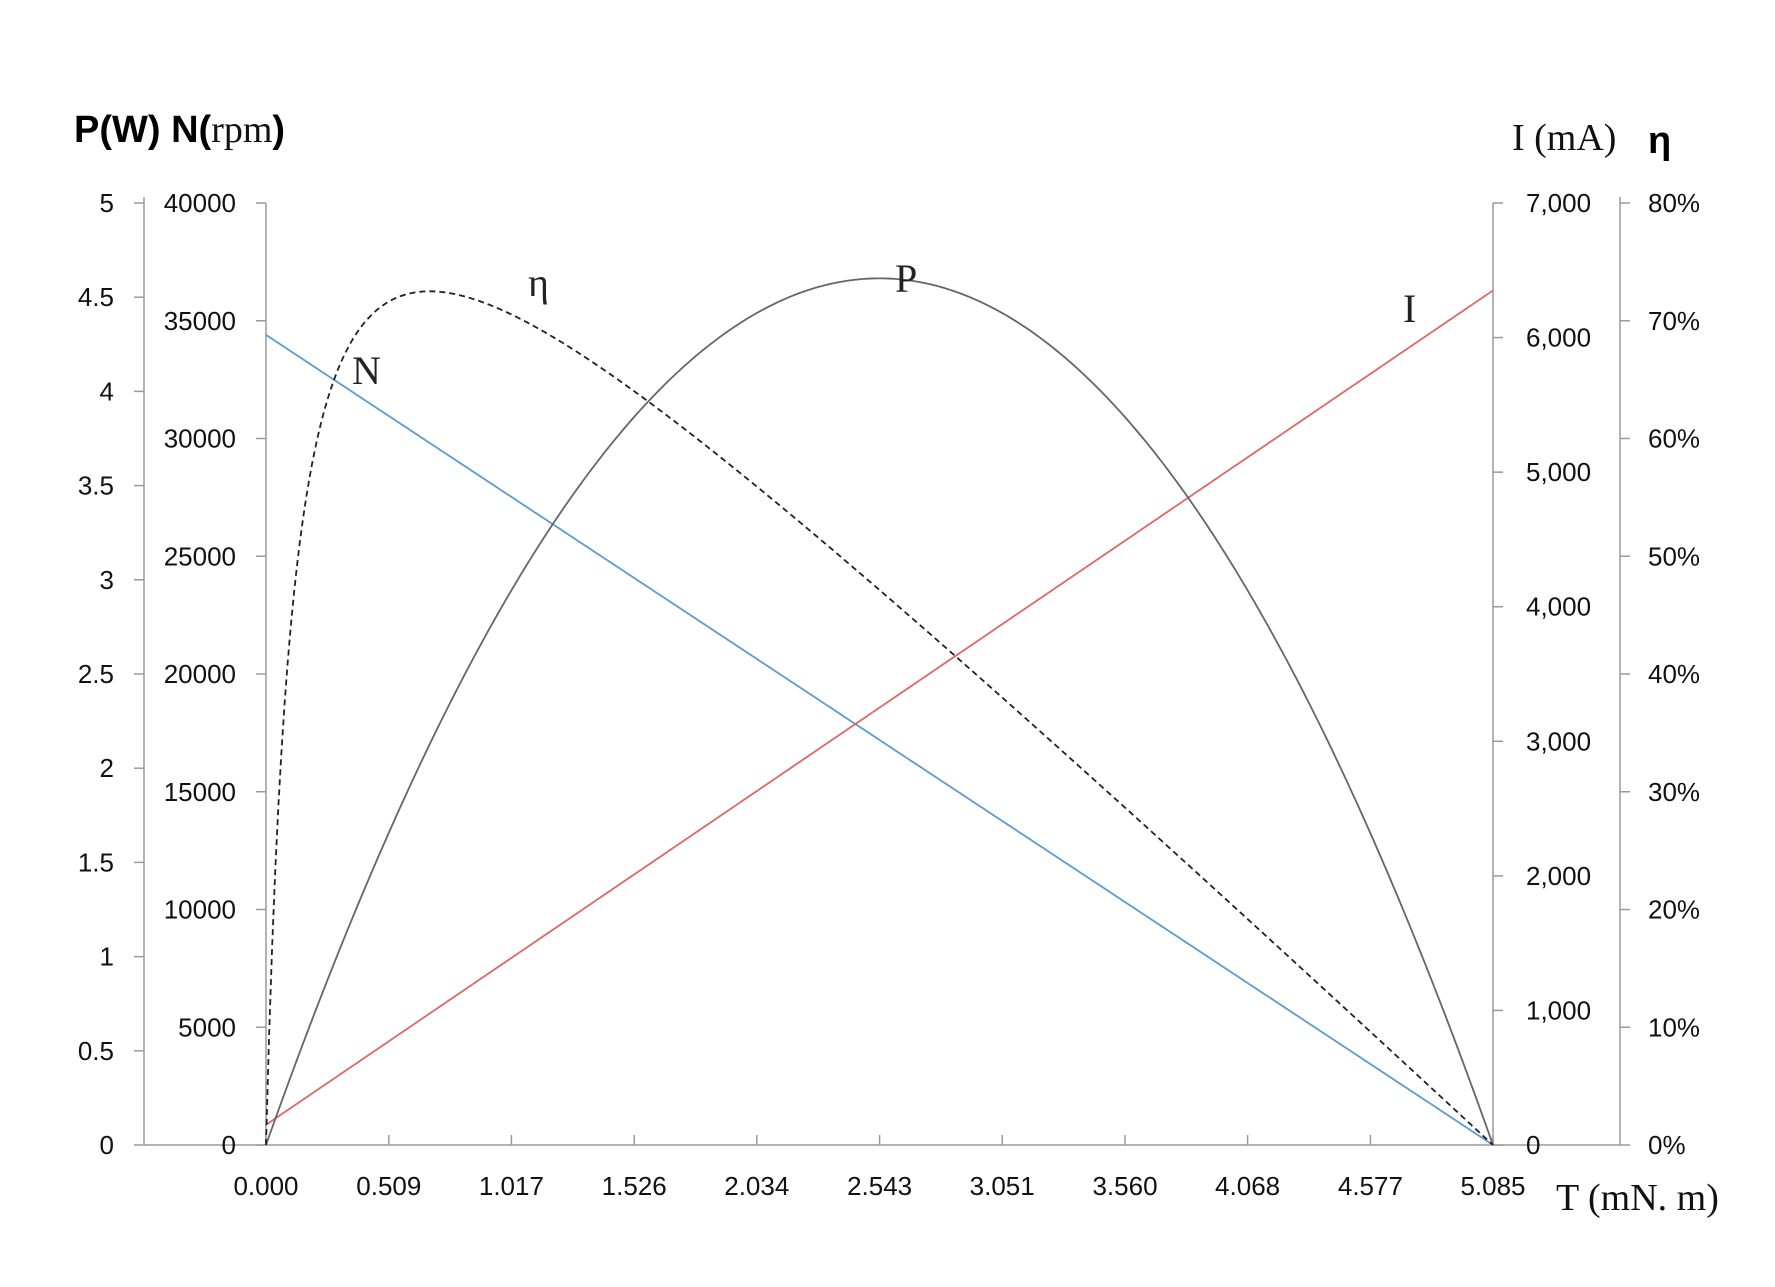 This screenshot has width=1775, height=1287. What do you see at coordinates (1674, 556) in the screenshot?
I see `efficiency-tick-label: 50%` at bounding box center [1674, 556].